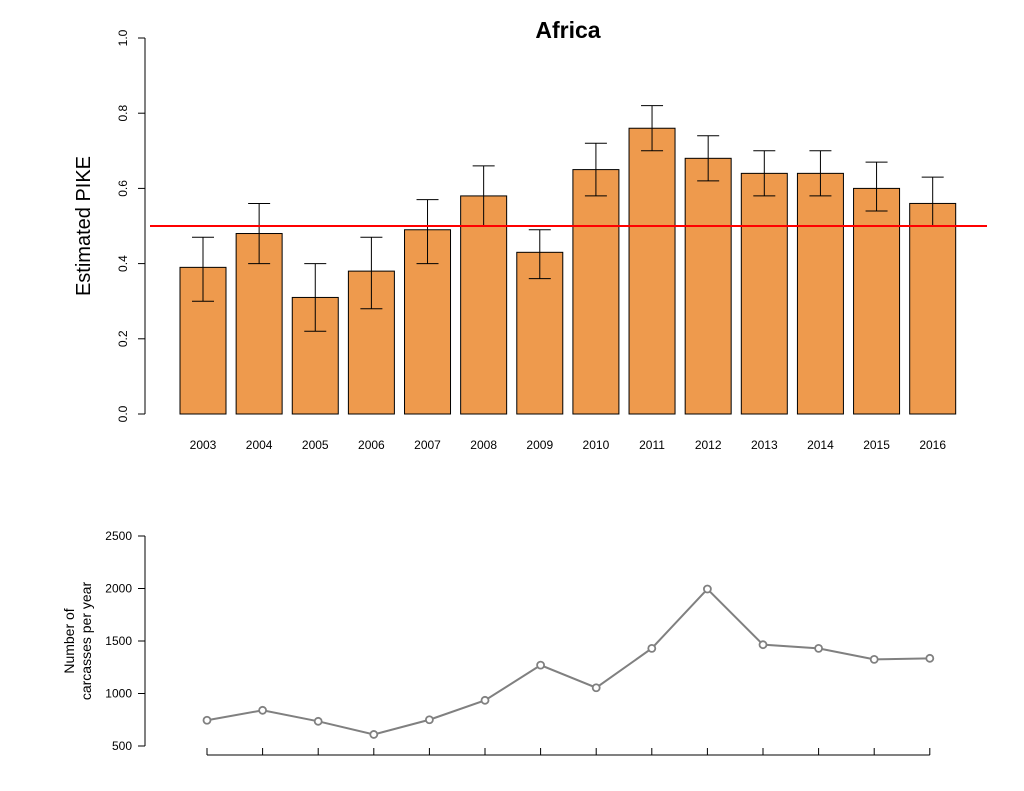 This screenshot has height=791, width=1024. Describe the element at coordinates (69, 640) in the screenshot. I see `y-axis-label-line-1: Number of` at that location.